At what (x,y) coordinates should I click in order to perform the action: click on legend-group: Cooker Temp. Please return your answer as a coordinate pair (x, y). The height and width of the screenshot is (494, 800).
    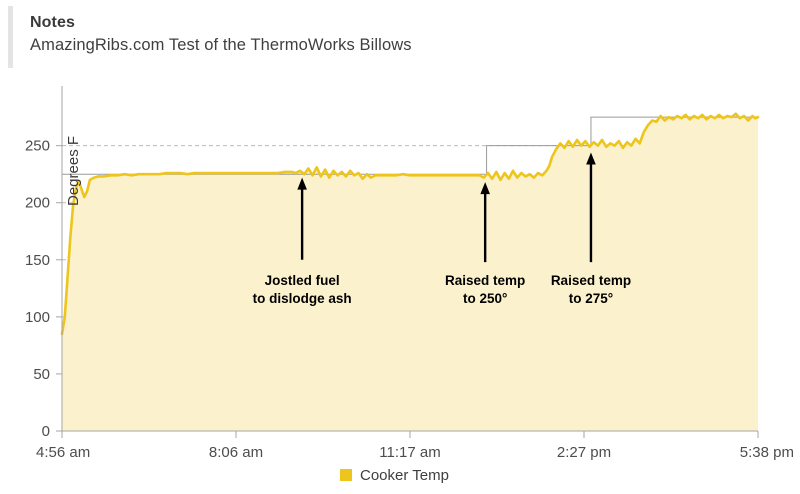
    Looking at the image, I should click on (394, 475).